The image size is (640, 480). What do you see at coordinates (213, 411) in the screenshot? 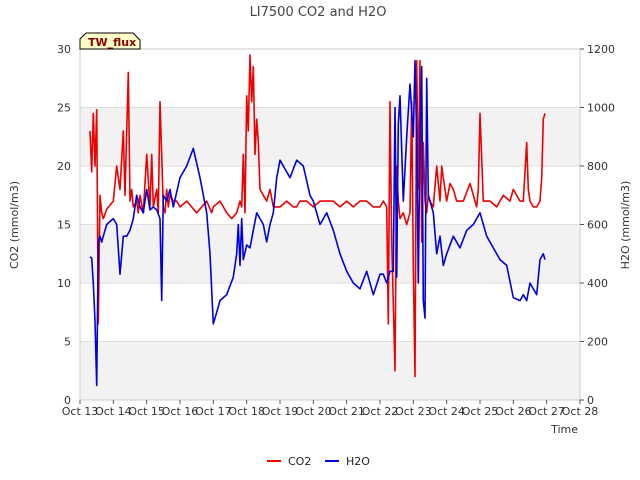
I see `x-tick-label: Oct 17` at bounding box center [213, 411].